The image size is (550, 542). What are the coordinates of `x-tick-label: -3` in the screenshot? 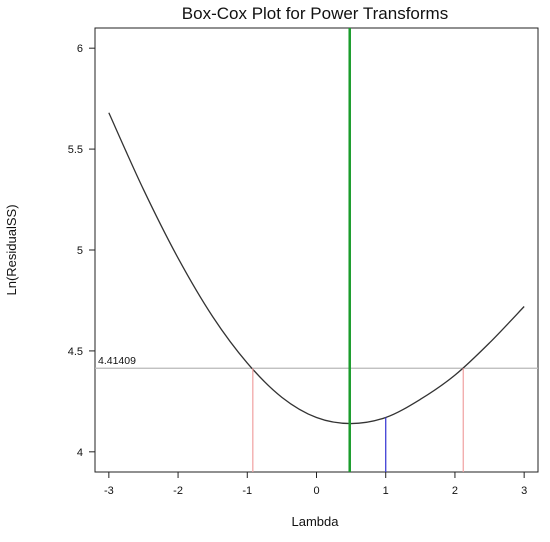 It's located at (109, 491).